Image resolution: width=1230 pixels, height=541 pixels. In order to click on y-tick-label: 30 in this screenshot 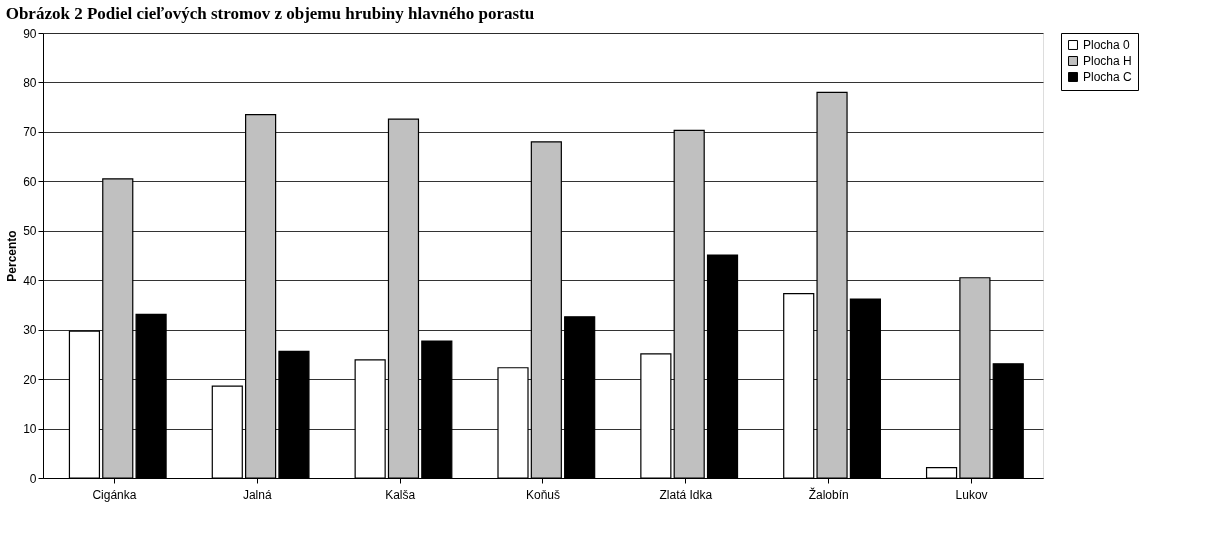, I will do `click(30, 330)`.